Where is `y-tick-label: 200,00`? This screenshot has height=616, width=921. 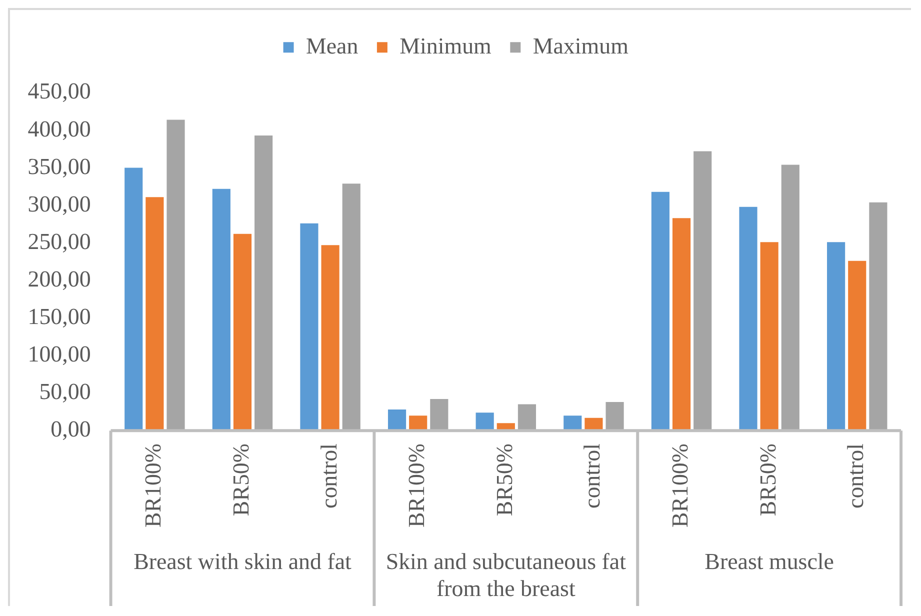
y-tick-label: 200,00 is located at coordinates (59, 279).